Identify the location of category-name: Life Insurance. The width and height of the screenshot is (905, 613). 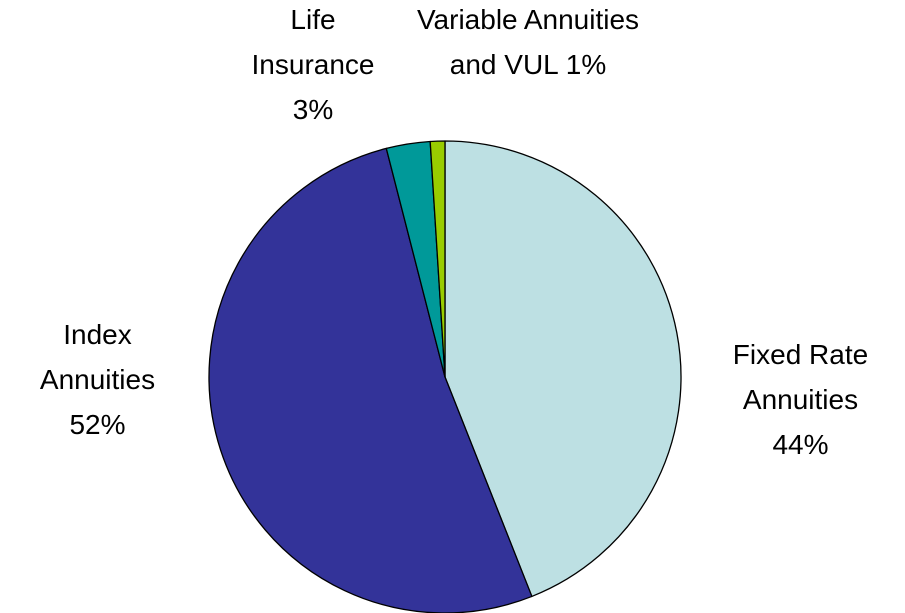
(313, 42).